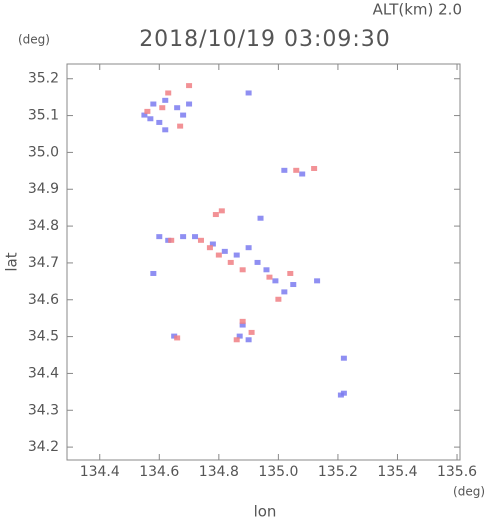 The width and height of the screenshot is (491, 521). I want to click on x-tick-label: 134.4, so click(100, 472).